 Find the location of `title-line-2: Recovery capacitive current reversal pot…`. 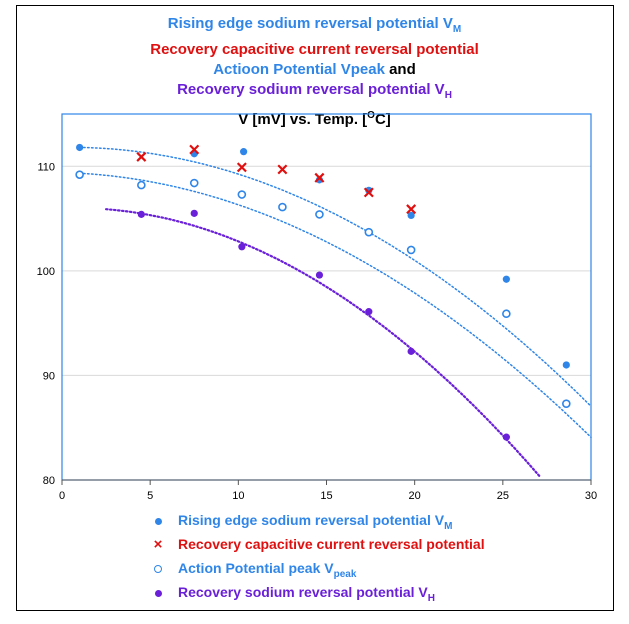

title-line-2: Recovery capacitive current reversal pot… is located at coordinates (314, 49).